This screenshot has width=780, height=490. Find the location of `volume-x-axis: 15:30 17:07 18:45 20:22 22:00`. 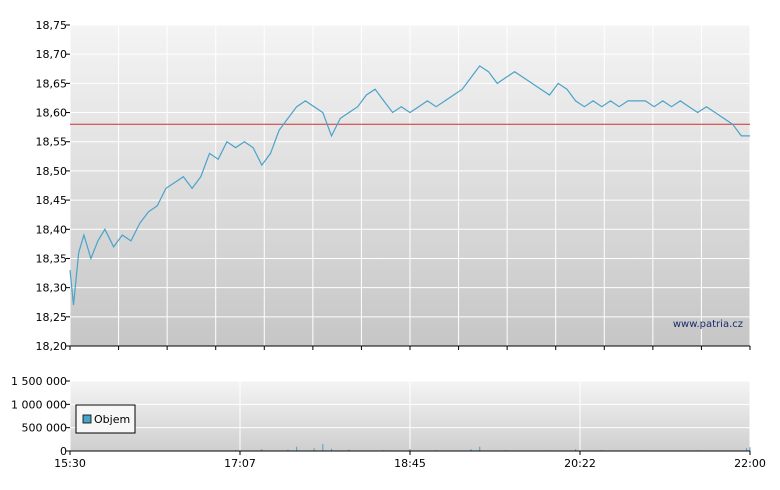

volume-x-axis: 15:30 17:07 18:45 20:22 22:00 is located at coordinates (410, 460).